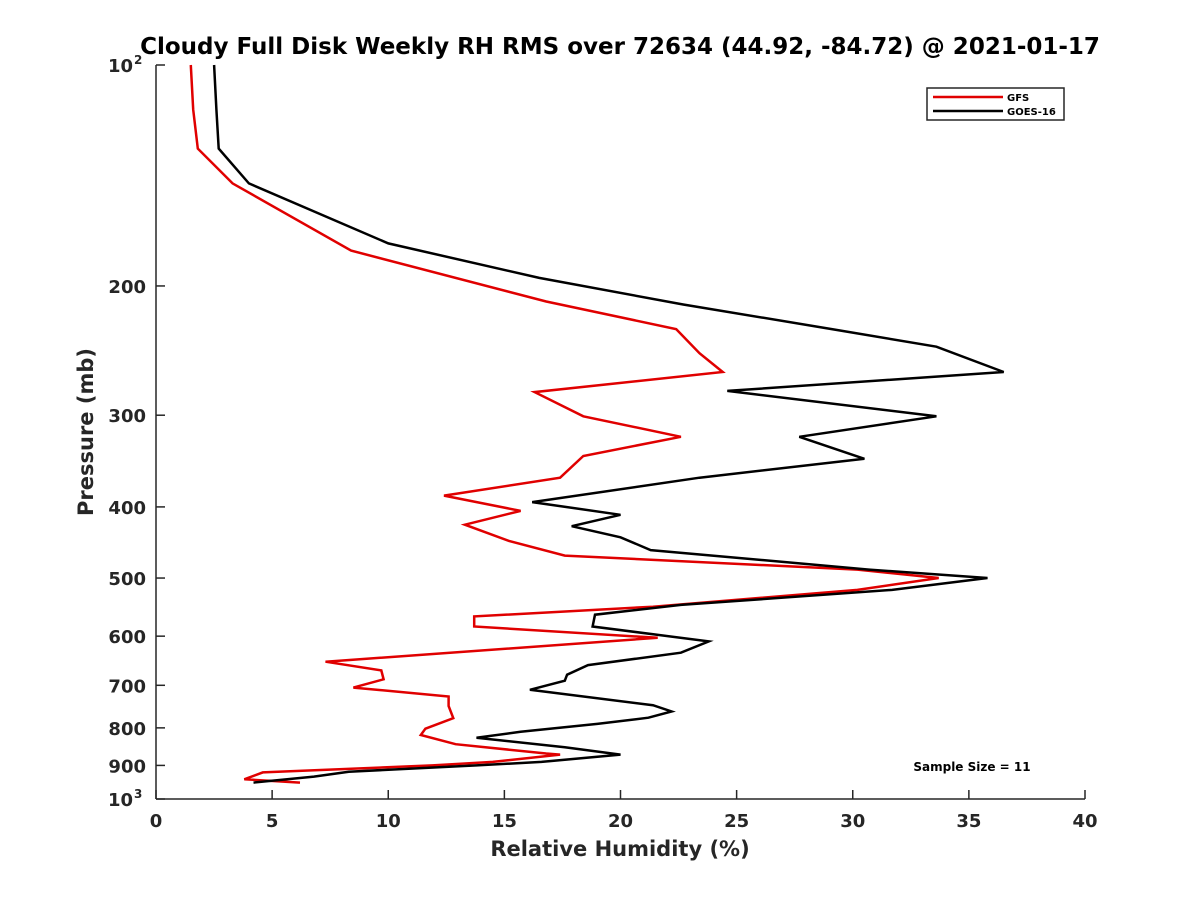 The width and height of the screenshot is (1200, 900). I want to click on y-tick-exponent: 3, so click(138, 794).